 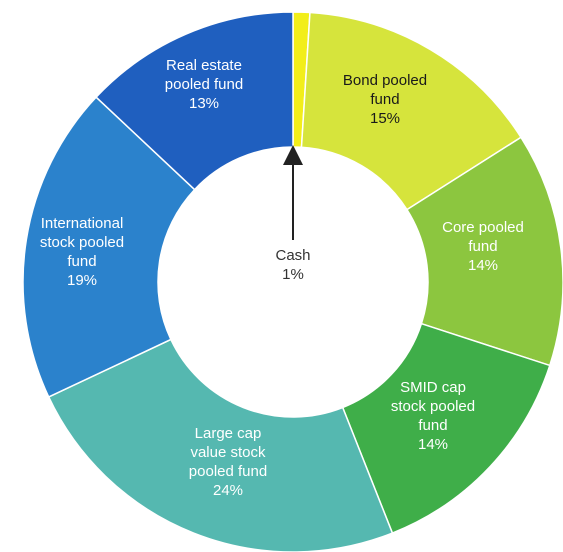 I want to click on slice-label-5: International stock pooled fund 19%, so click(x=82, y=252).